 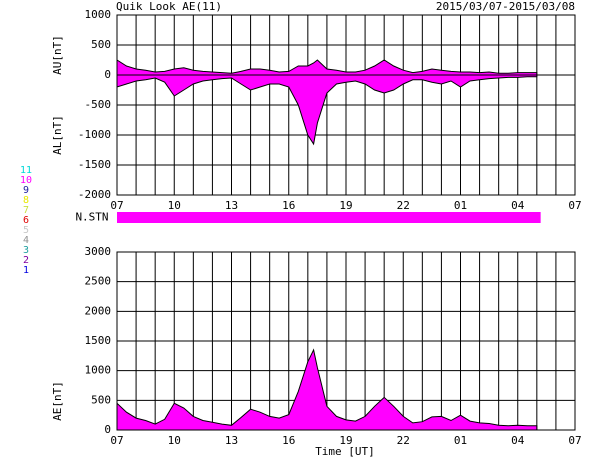 What do you see at coordinates (98, 281) in the screenshot?
I see `y-tick-label: 2500` at bounding box center [98, 281].